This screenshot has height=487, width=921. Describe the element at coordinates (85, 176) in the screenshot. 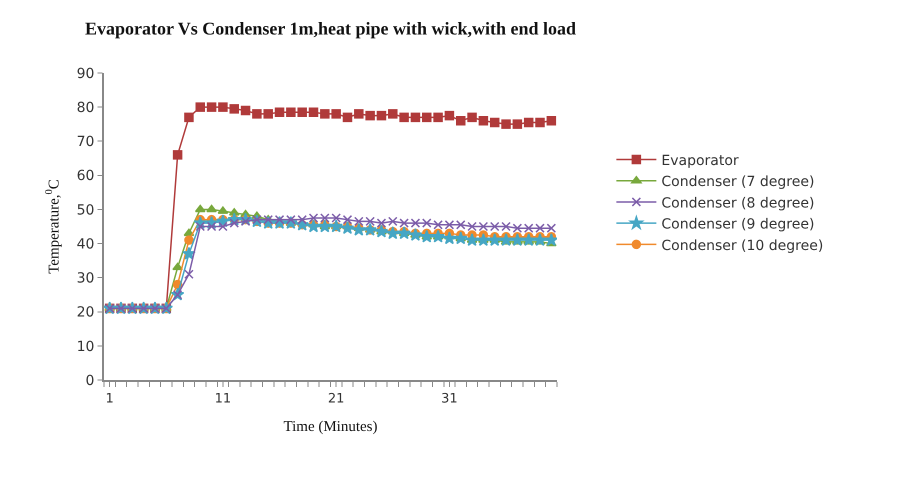

I see `y-tick-label: 60` at that location.